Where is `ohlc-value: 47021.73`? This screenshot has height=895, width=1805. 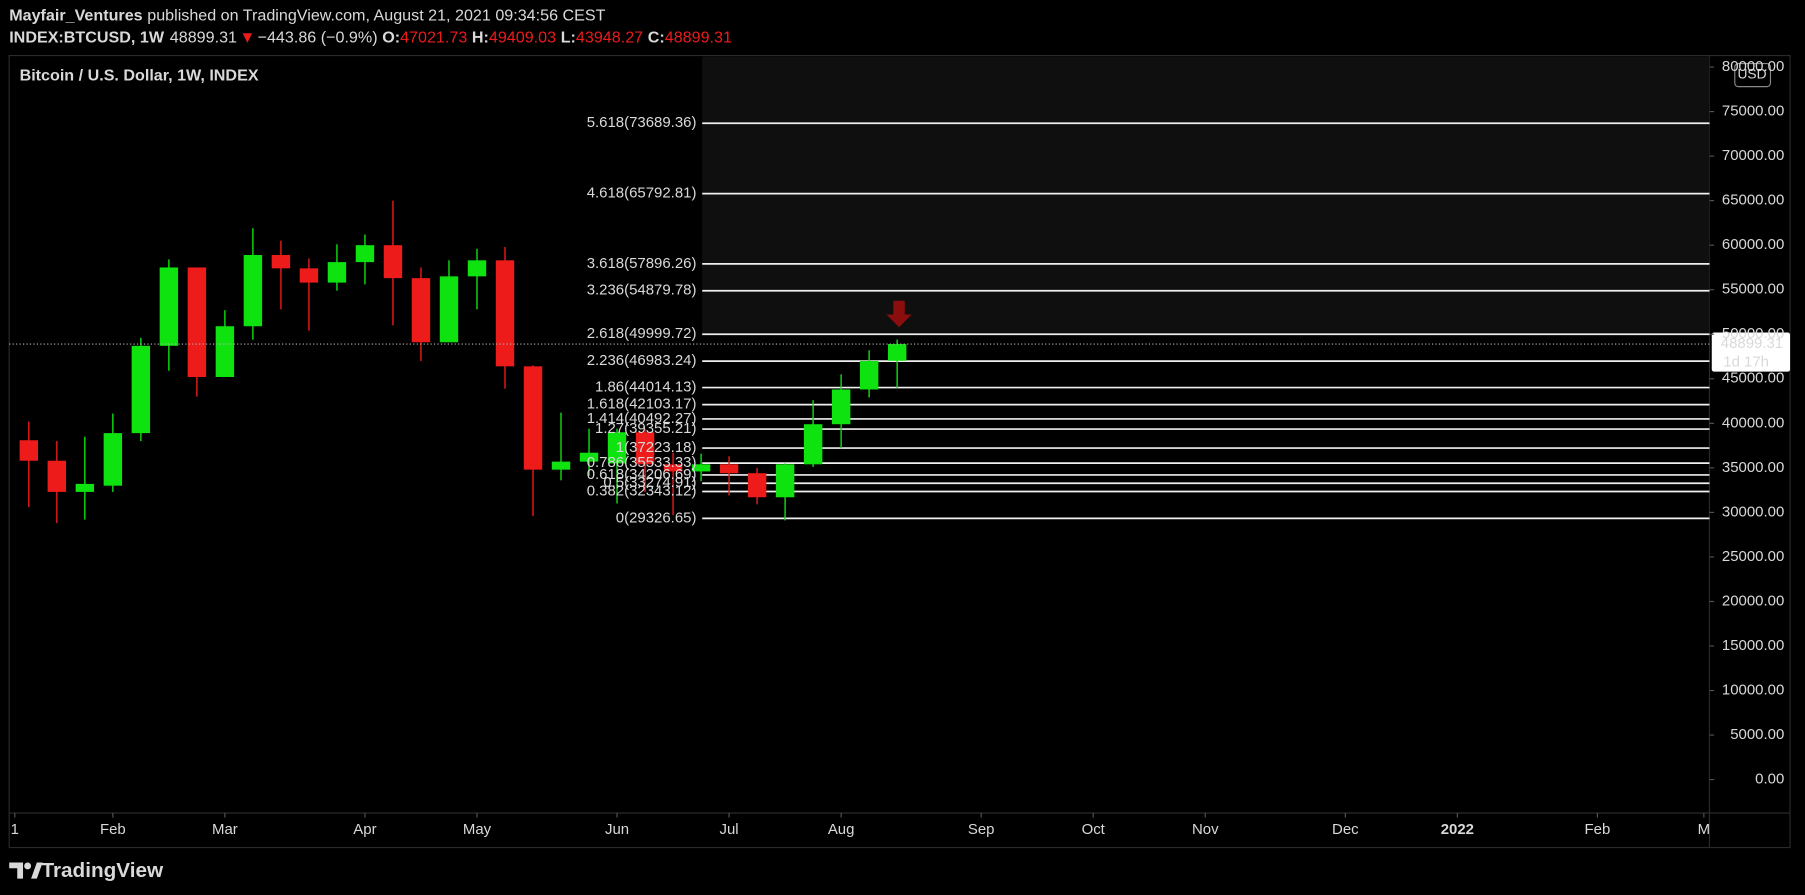 ohlc-value: 47021.73 is located at coordinates (433, 38).